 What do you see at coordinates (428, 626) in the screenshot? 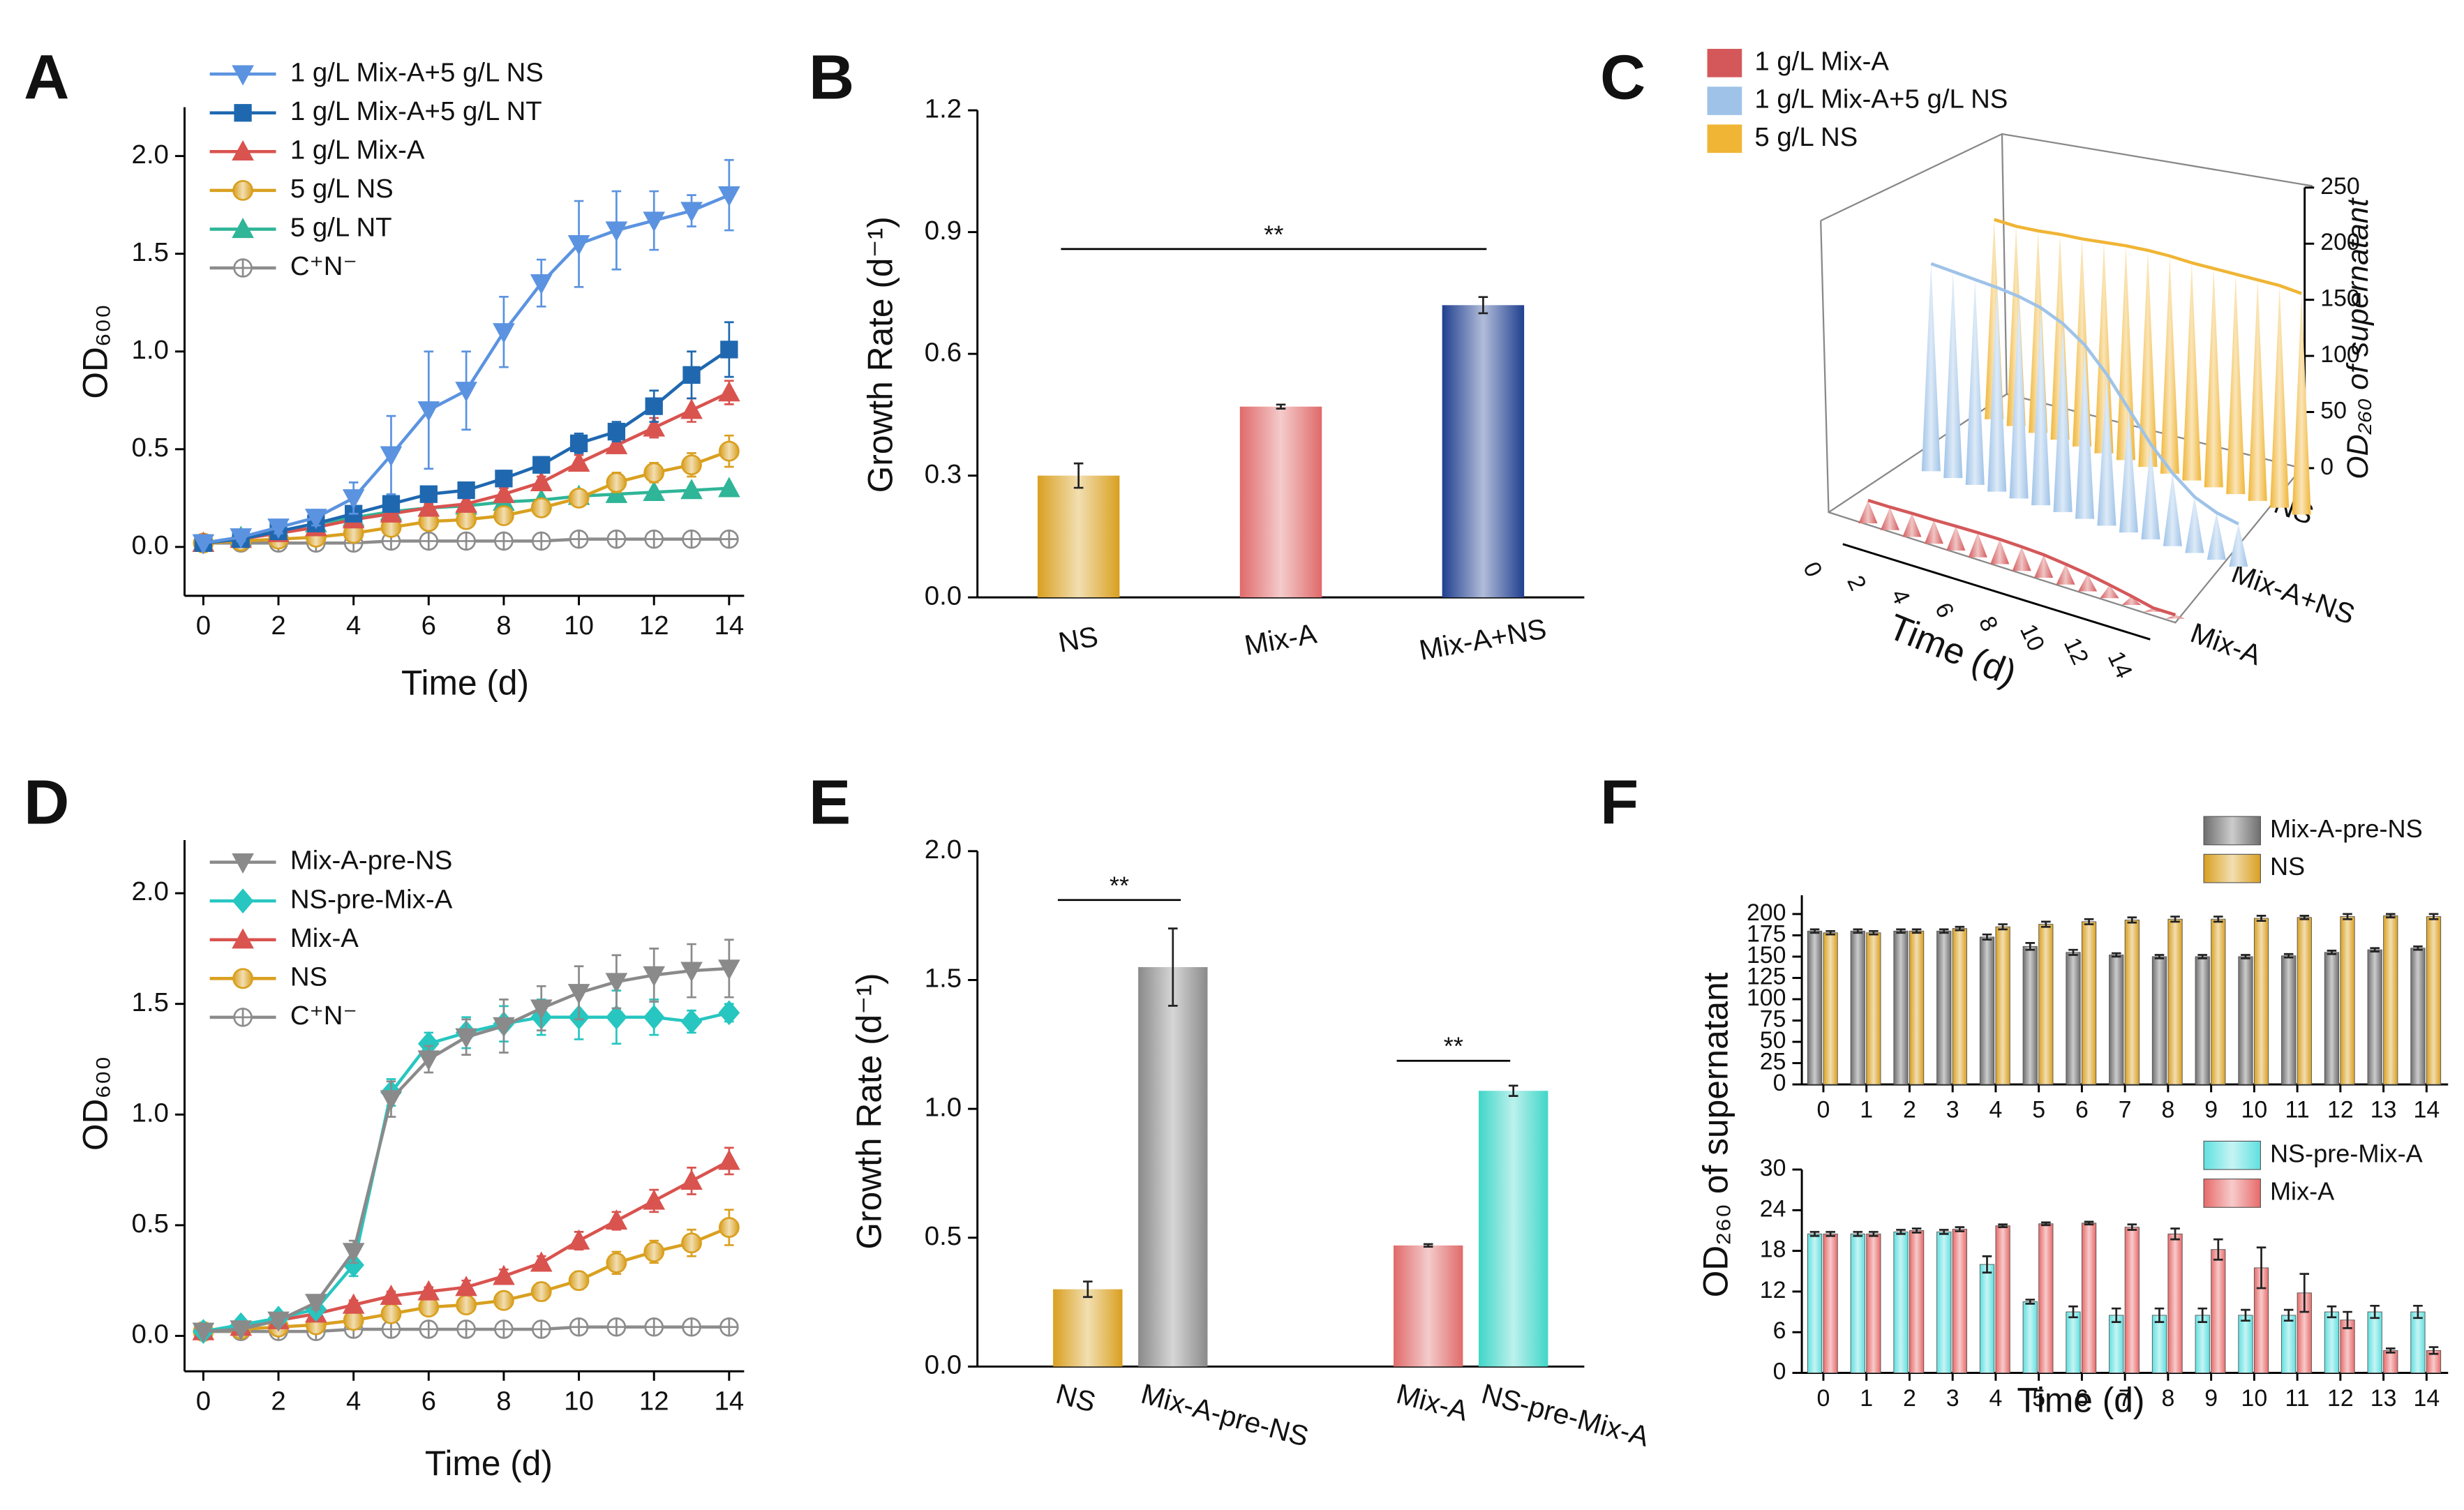
I see `x-tick-label: 6` at bounding box center [428, 626].